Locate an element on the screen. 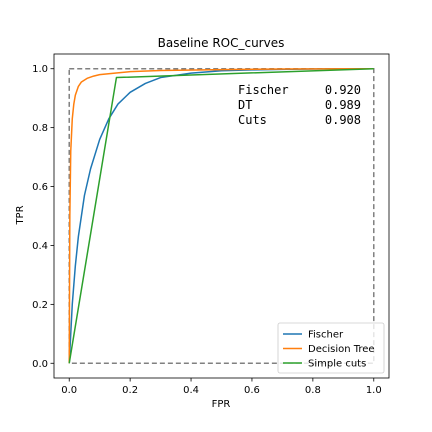 The width and height of the screenshot is (432, 432). score-value: 0.989 is located at coordinates (343, 105).